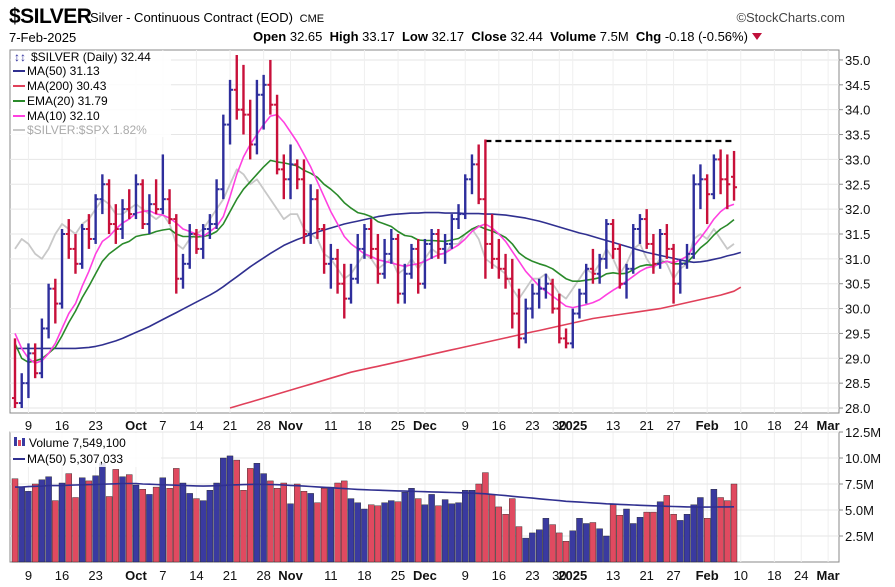 Image resolution: width=895 pixels, height=587 pixels. Describe the element at coordinates (857, 85) in the screenshot. I see `price-tick-label-13: 34.5` at that location.